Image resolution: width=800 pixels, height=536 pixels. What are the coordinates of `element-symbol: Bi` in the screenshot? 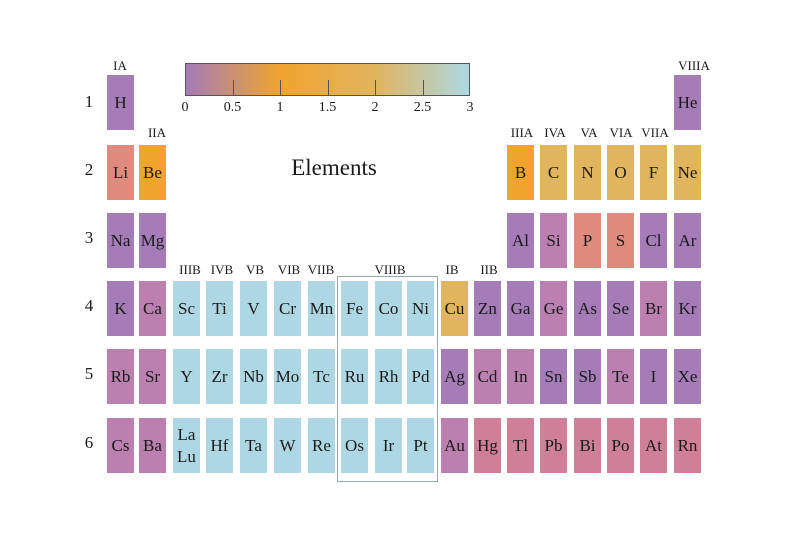 It's located at (587, 445).